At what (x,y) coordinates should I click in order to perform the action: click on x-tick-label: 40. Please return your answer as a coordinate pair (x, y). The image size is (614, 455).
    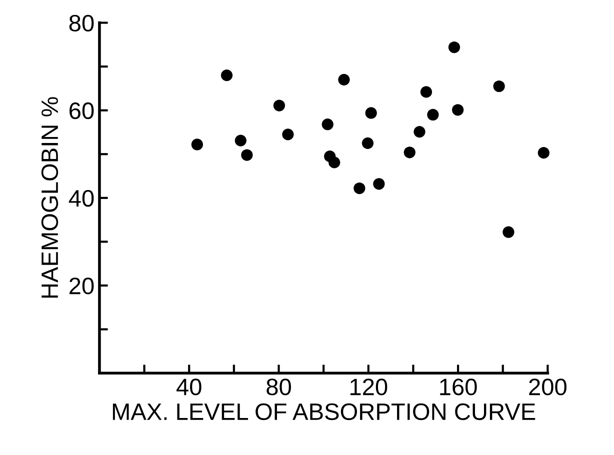
    Looking at the image, I should click on (189, 387).